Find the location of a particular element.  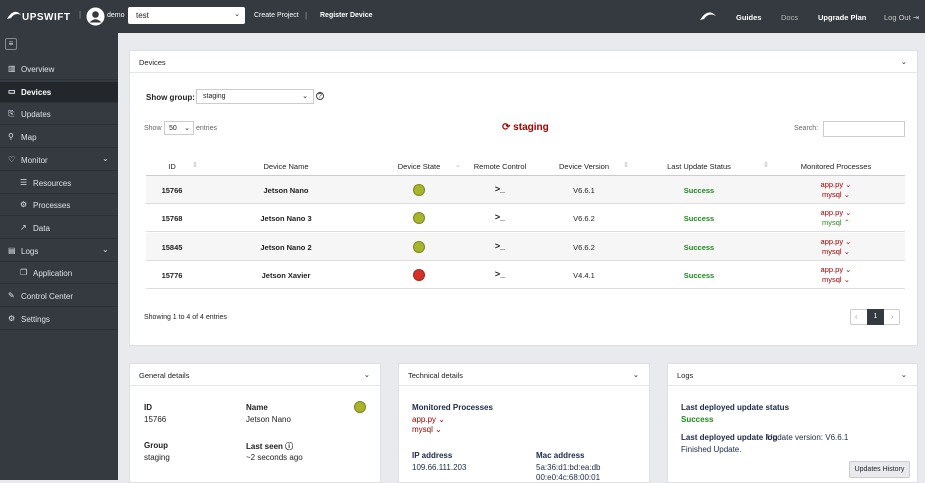

search-input is located at coordinates (864, 129).